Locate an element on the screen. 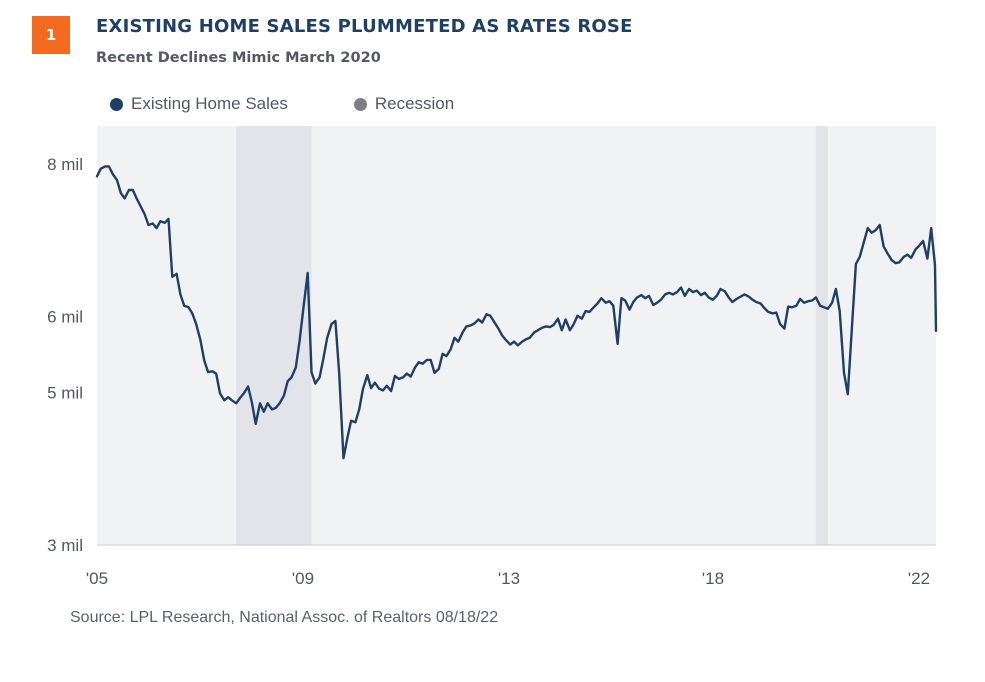  legend-item-recession: Recession is located at coordinates (404, 104).